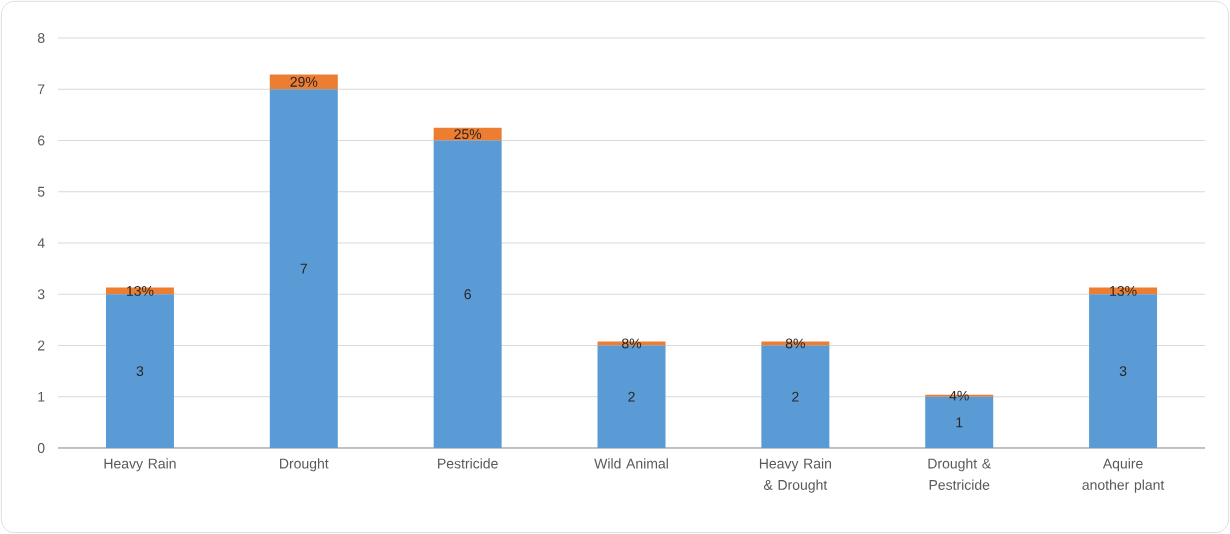  What do you see at coordinates (959, 422) in the screenshot?
I see `data-label: 1` at bounding box center [959, 422].